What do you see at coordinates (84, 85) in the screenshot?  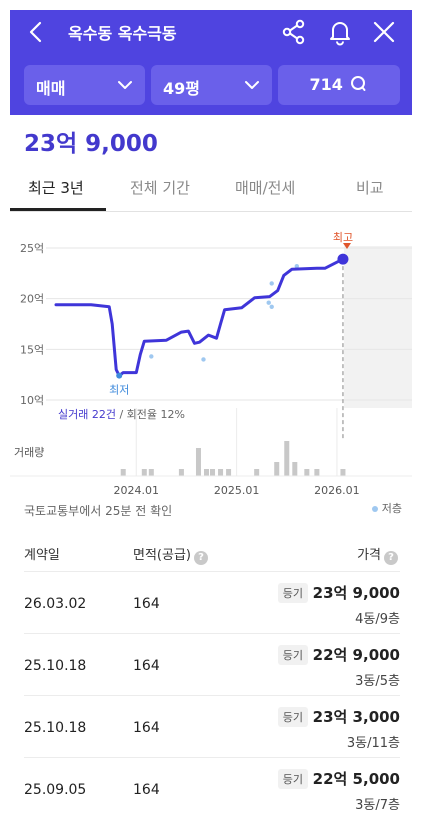 I see `deal-type-dropdown: 매매` at bounding box center [84, 85].